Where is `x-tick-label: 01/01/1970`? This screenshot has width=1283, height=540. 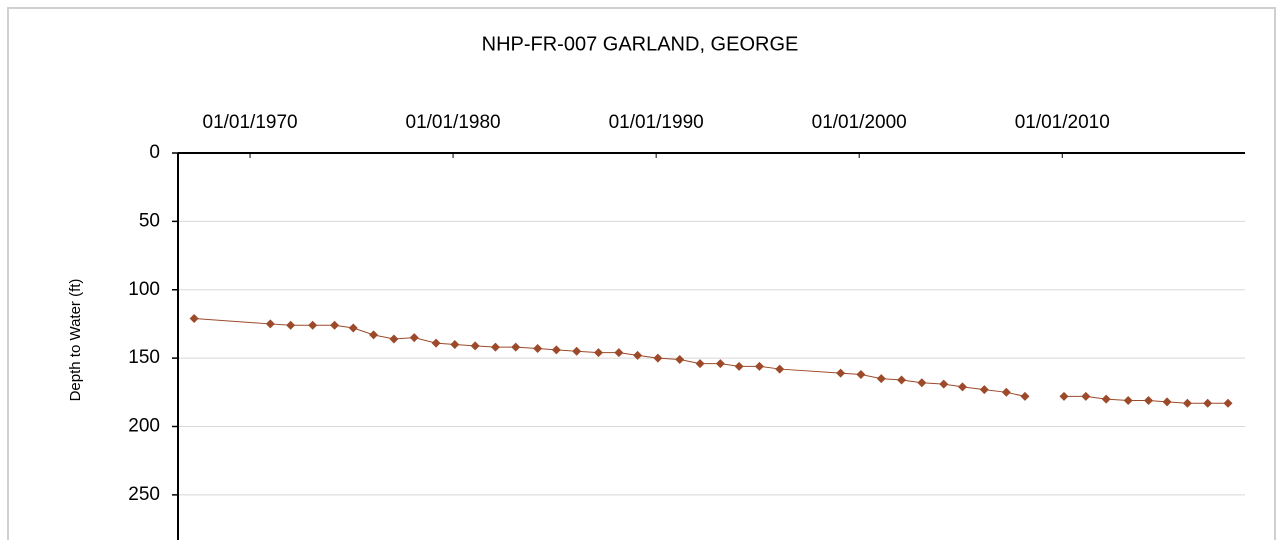 x-tick-label: 01/01/1970 is located at coordinates (250, 122).